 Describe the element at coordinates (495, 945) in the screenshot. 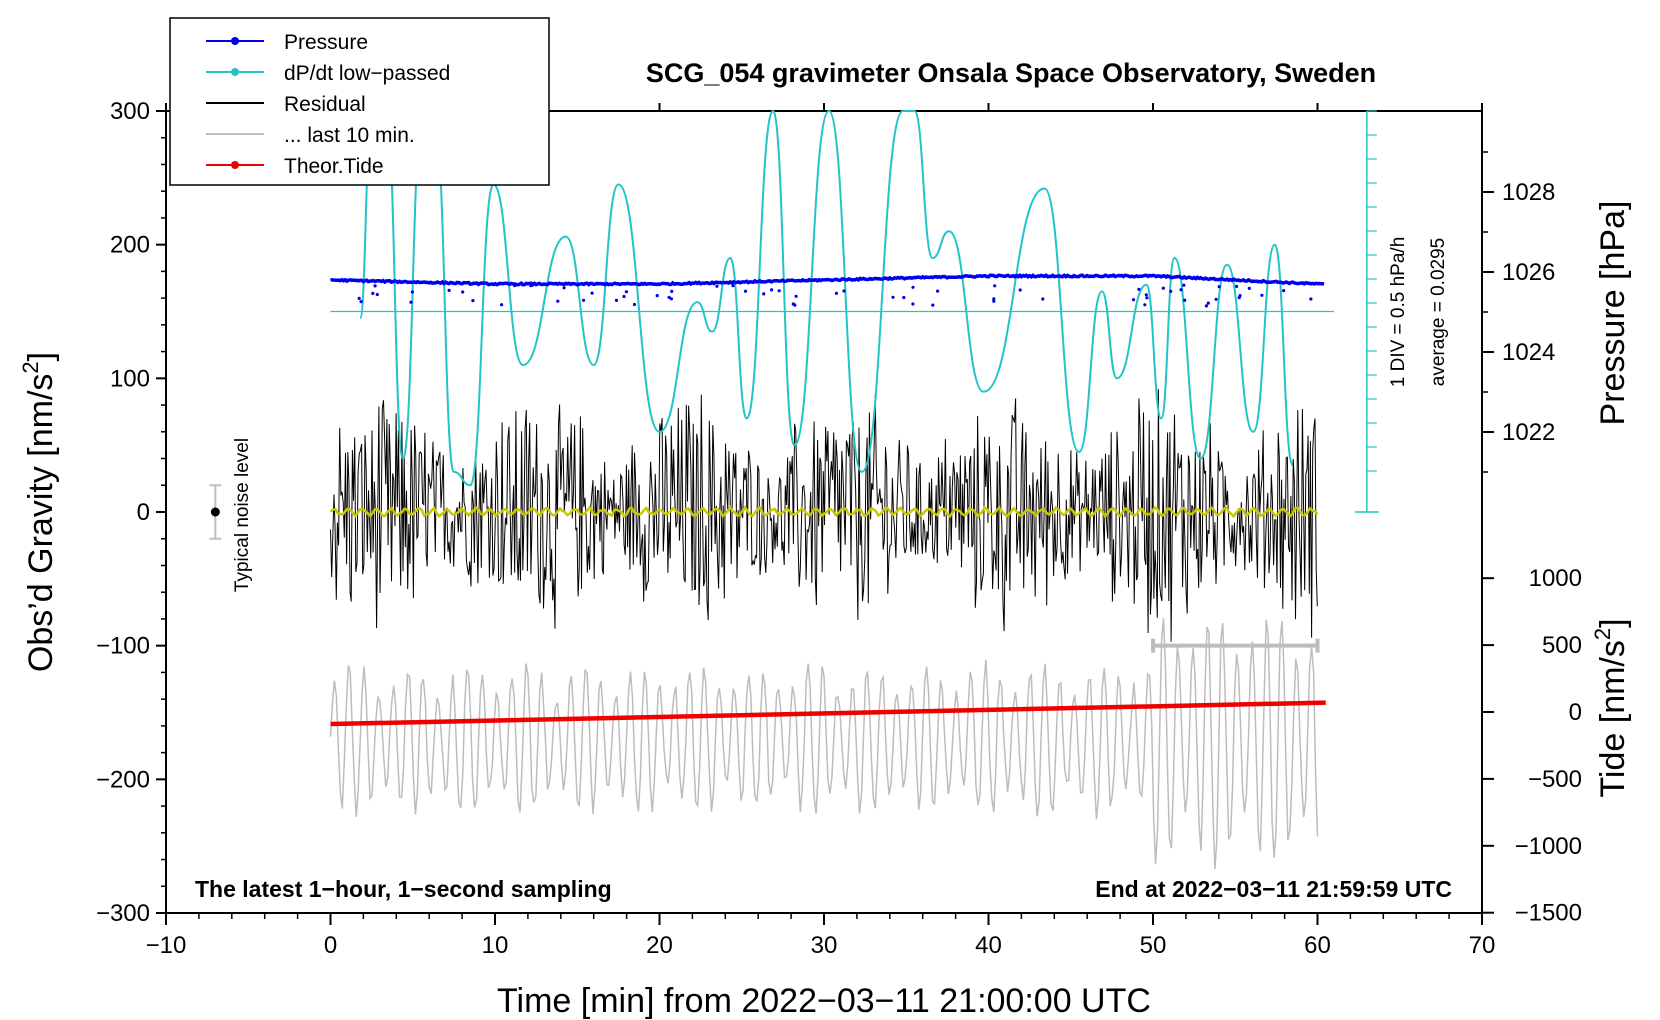

I see `x-tick-label-2: 10` at that location.